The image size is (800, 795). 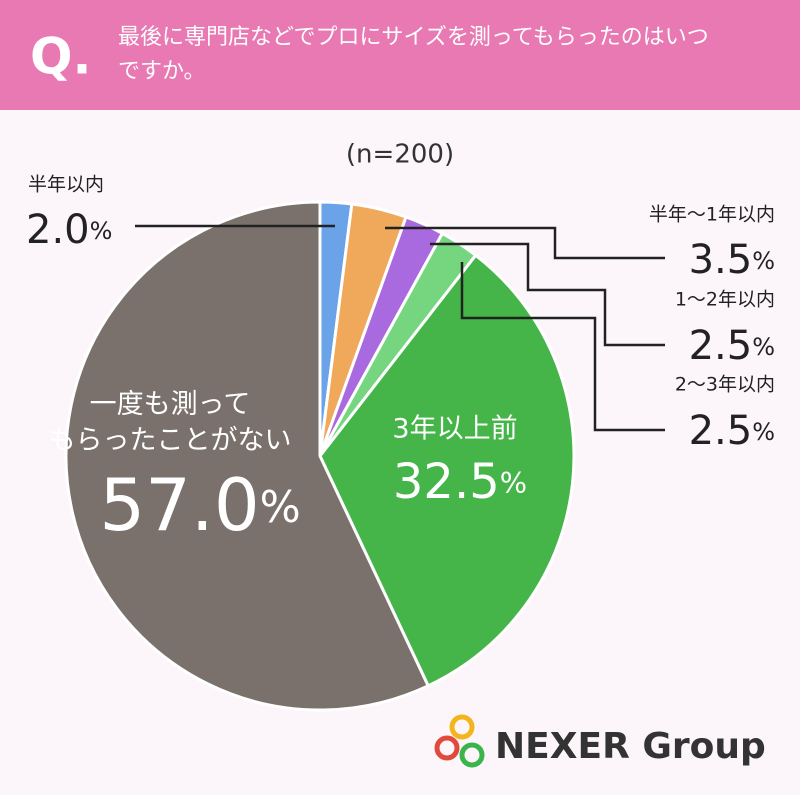 I want to click on question-marker: Q., so click(x=61, y=57).